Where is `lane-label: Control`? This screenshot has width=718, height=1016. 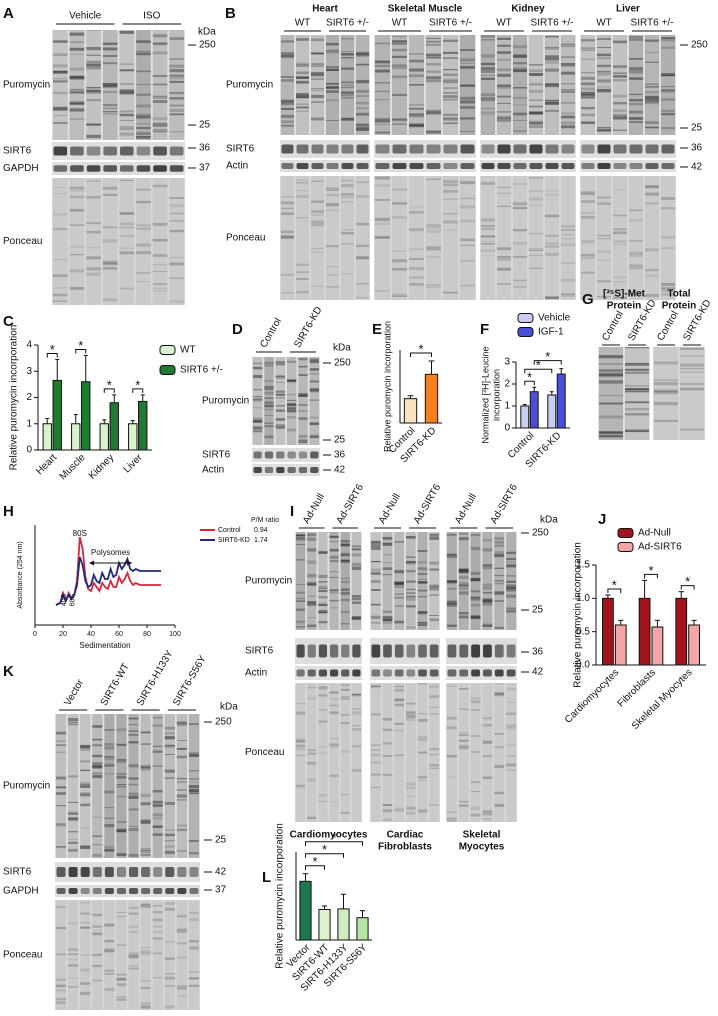 lane-label: Control is located at coordinates (613, 325).